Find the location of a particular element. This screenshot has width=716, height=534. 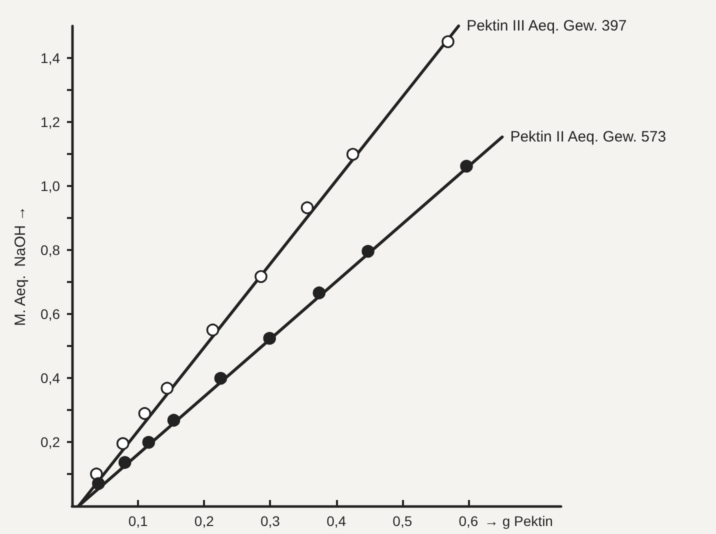

x-tick-label: 0,2 is located at coordinates (204, 521).